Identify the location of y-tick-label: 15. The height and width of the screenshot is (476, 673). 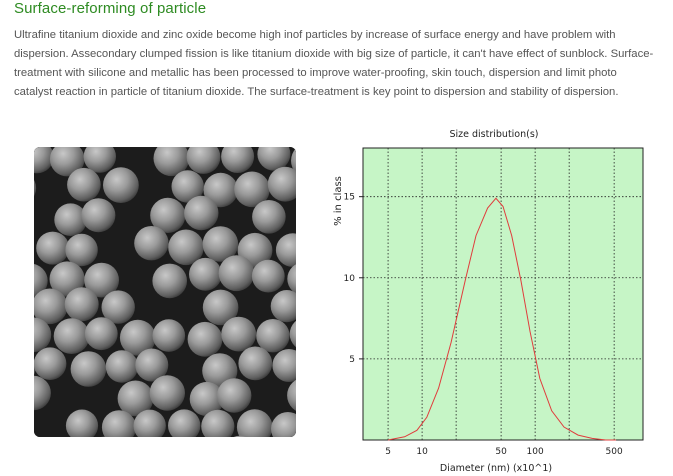
(349, 198).